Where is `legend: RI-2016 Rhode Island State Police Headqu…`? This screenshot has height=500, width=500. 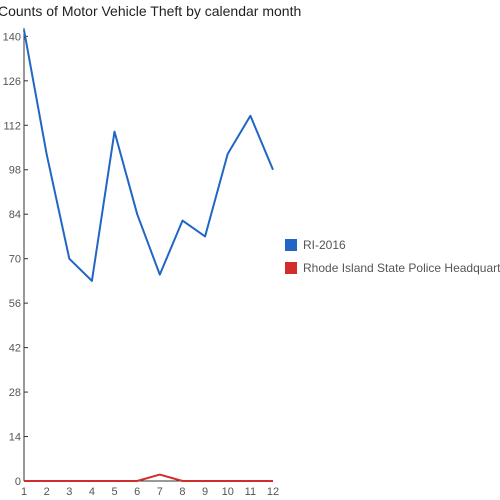
legend: RI-2016 Rhode Island State Police Headqu… is located at coordinates (392, 261).